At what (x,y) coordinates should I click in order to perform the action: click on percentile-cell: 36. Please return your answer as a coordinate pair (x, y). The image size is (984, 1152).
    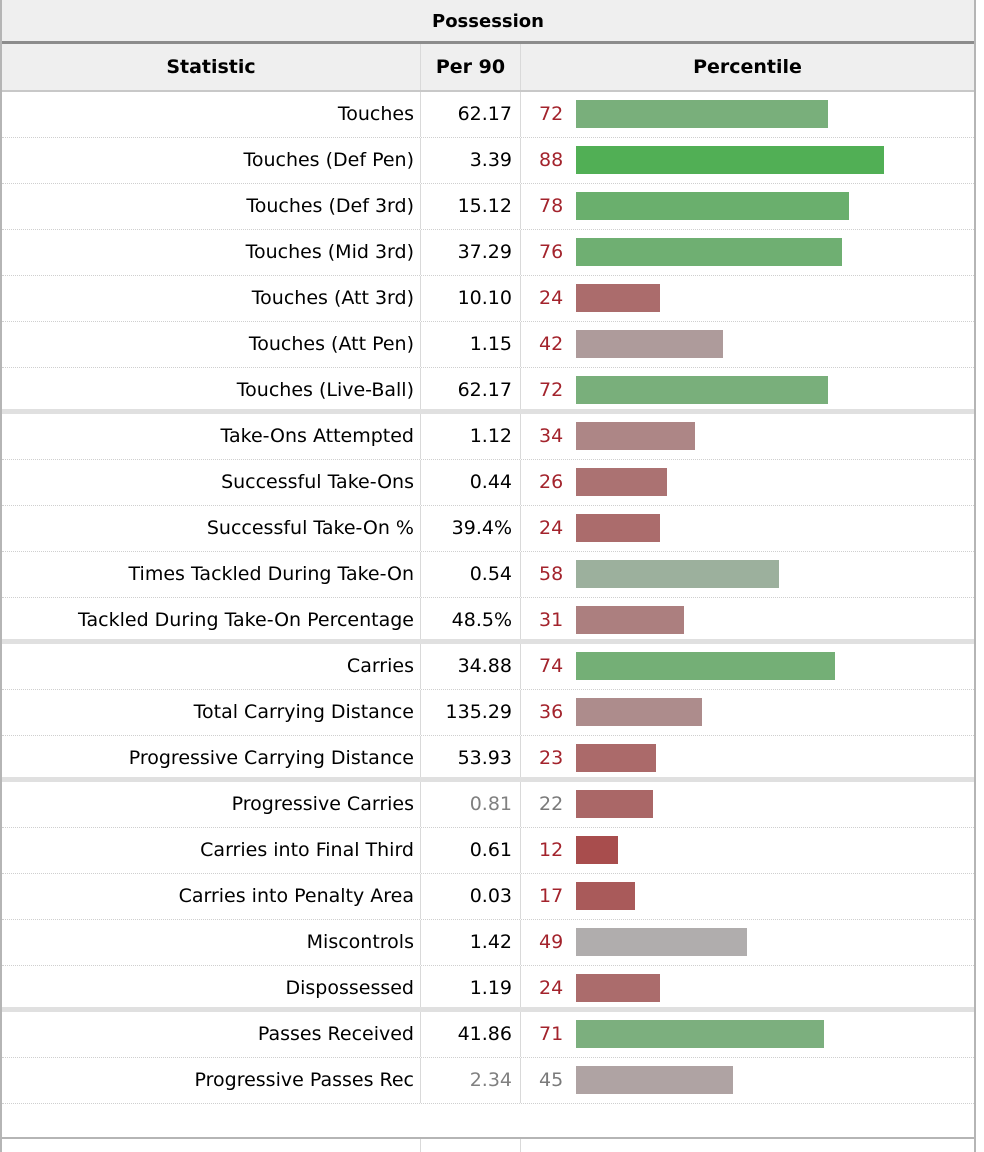
    Looking at the image, I should click on (747, 712).